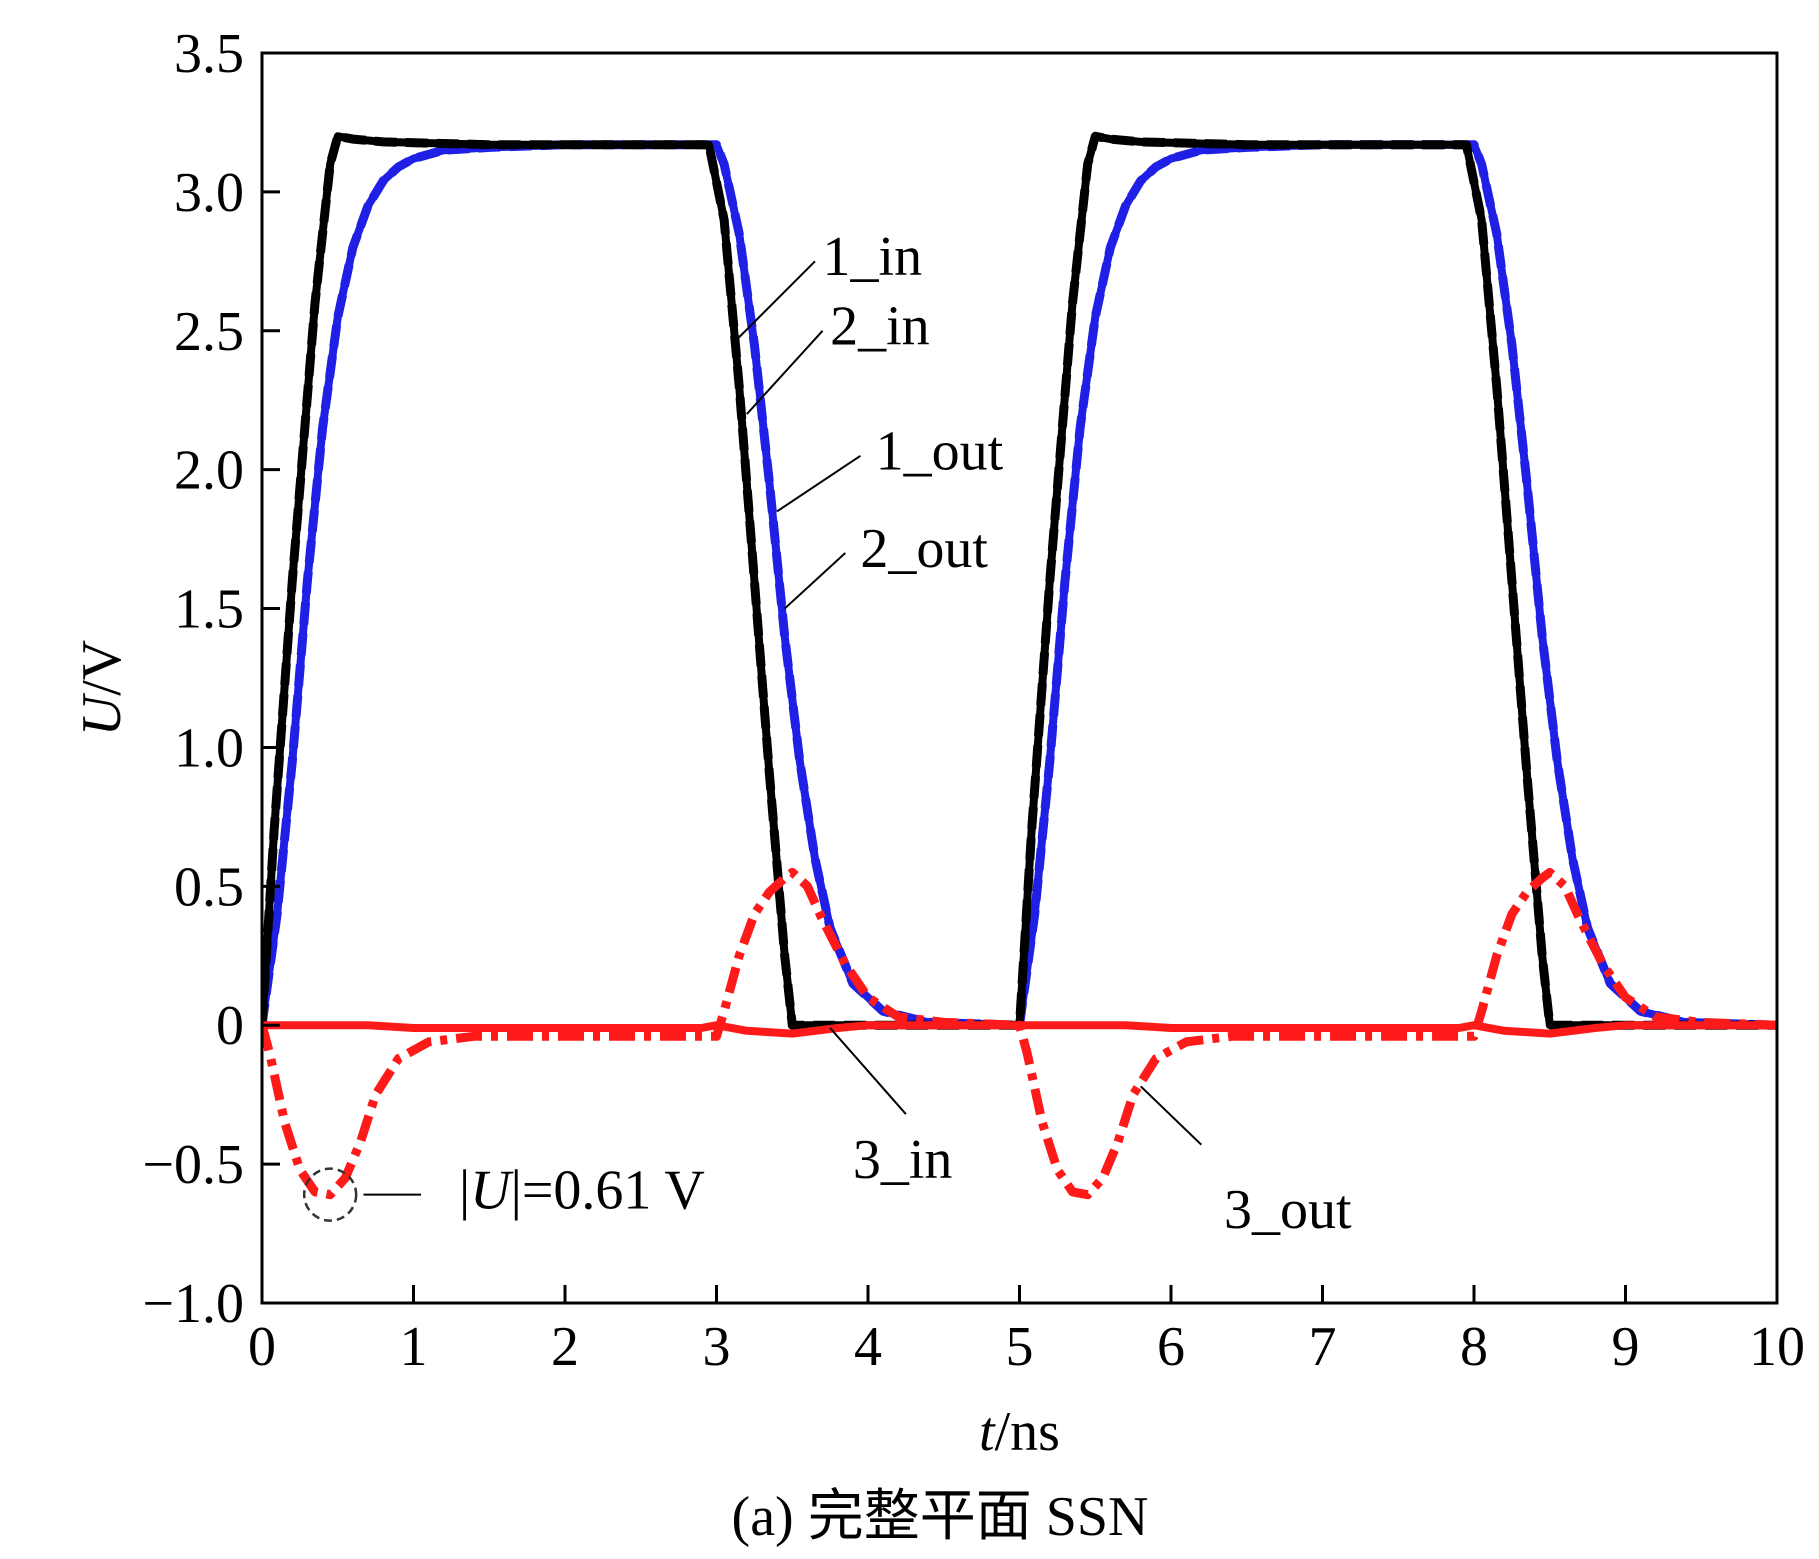 The height and width of the screenshot is (1559, 1819). Describe the element at coordinates (1474, 1347) in the screenshot. I see `x-tick-label: 8` at that location.